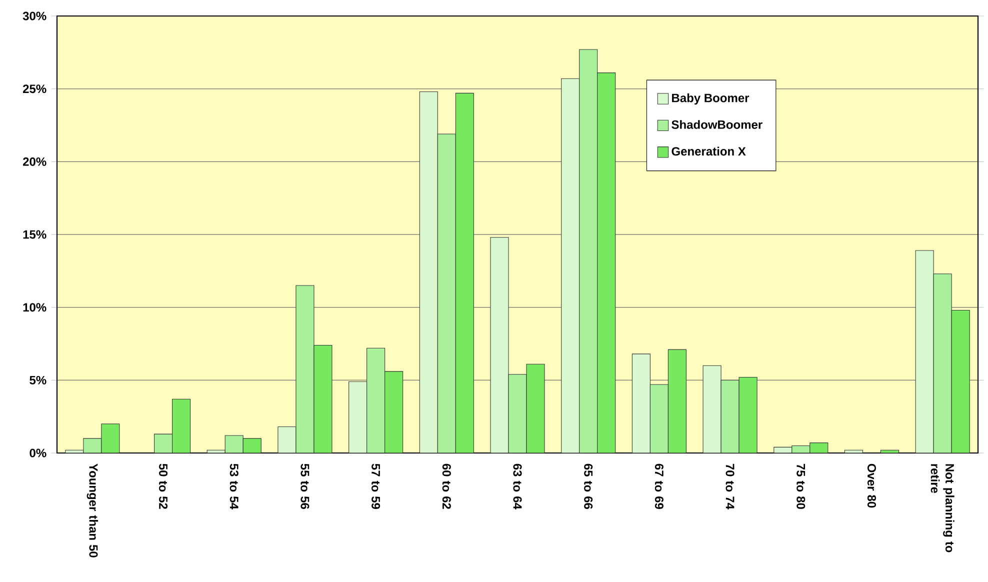 This screenshot has width=988, height=582. Describe the element at coordinates (717, 124) in the screenshot. I see `legend-label: ShadowBoomer` at that location.